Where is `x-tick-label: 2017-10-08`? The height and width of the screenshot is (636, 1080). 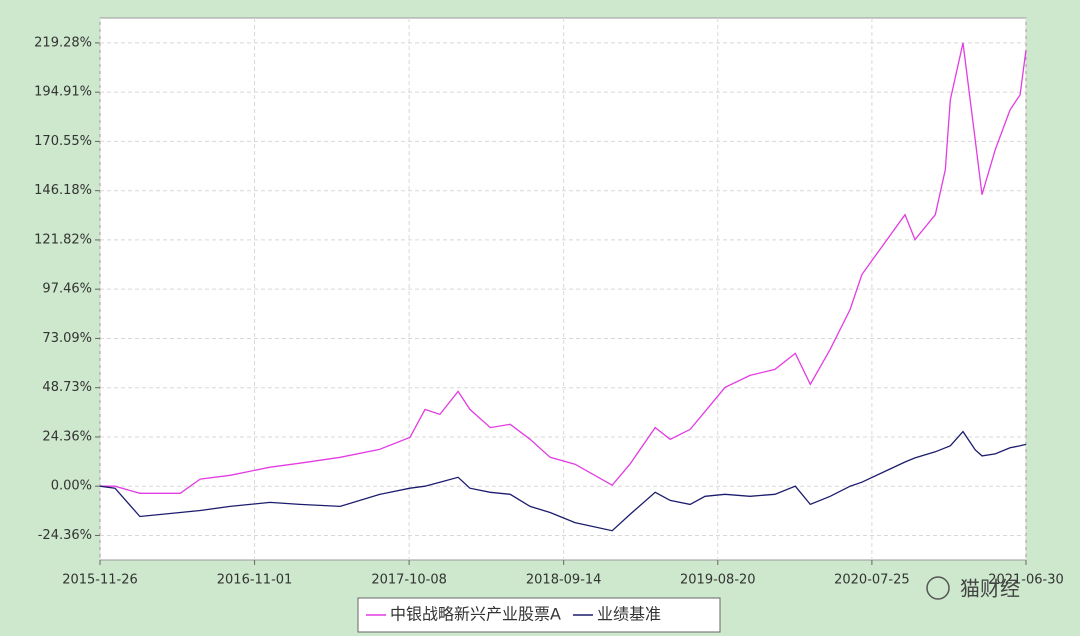 x-tick-label: 2017-10-08 is located at coordinates (409, 580).